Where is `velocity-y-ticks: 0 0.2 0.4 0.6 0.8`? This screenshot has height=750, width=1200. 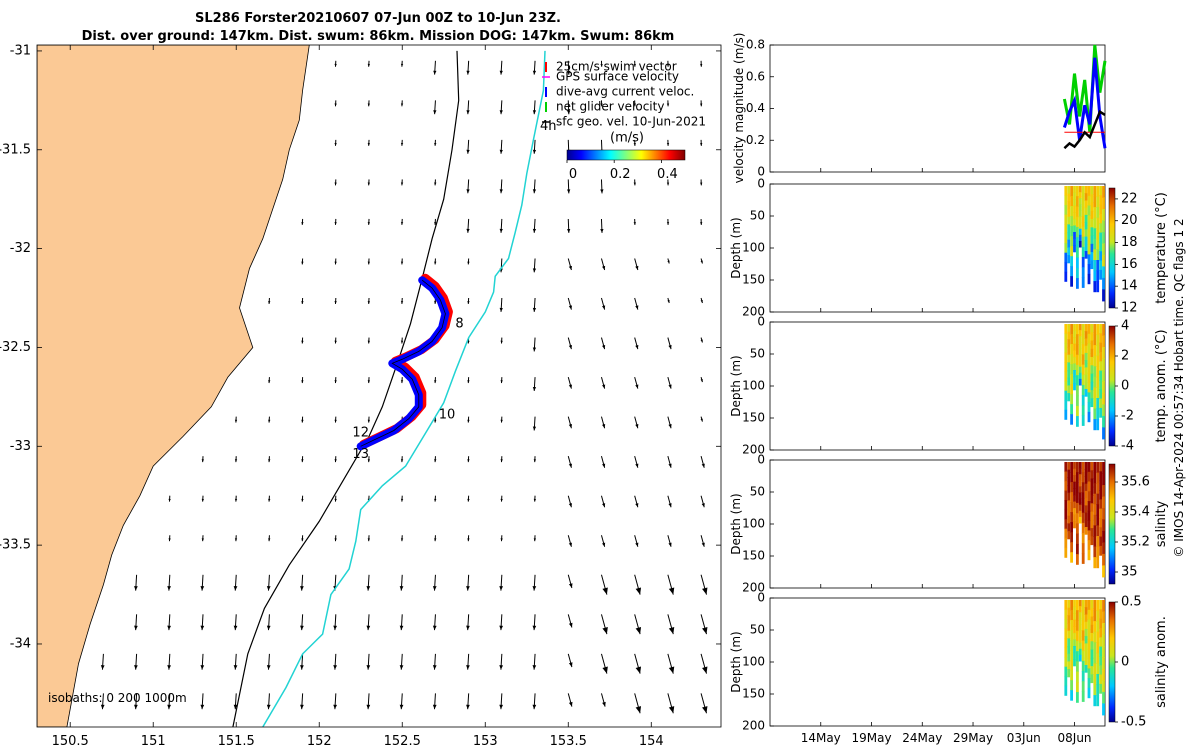 velocity-y-ticks: 0 0.2 0.4 0.6 0.8 is located at coordinates (760, 108).